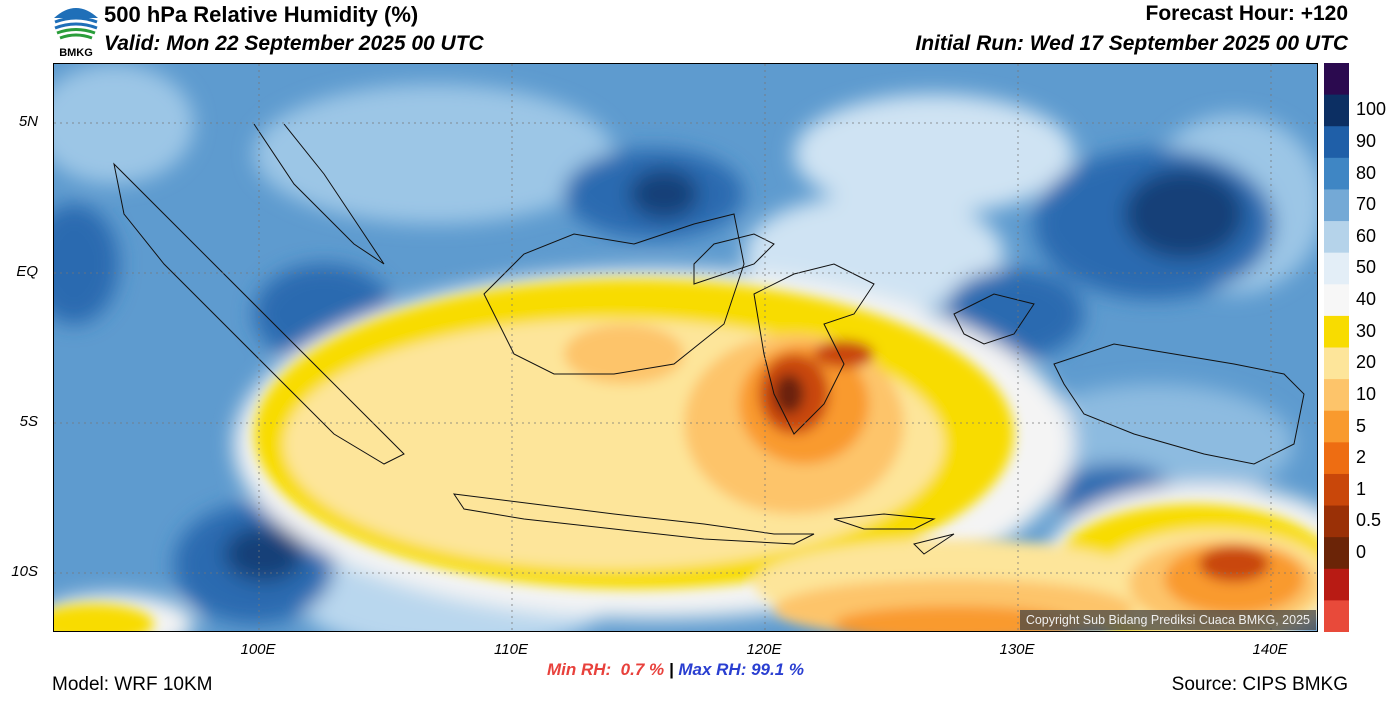 This screenshot has height=709, width=1400. Describe the element at coordinates (1247, 13) in the screenshot. I see `forecast-hour: Forecast Hour: +120` at that location.